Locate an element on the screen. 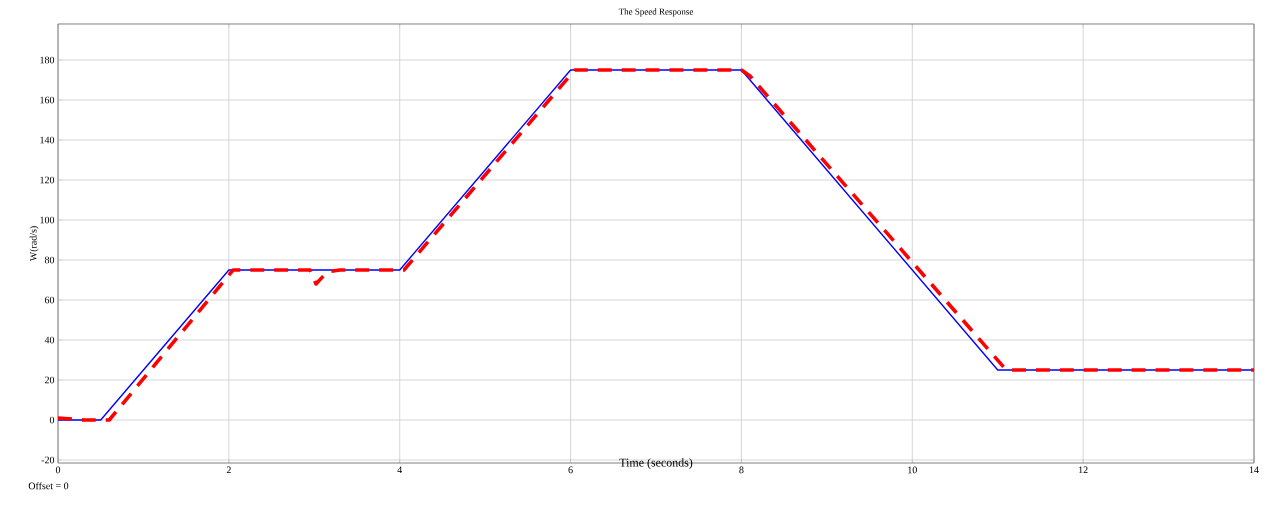 This screenshot has width=1265, height=508. y-tick-label: 80 is located at coordinates (49, 260).